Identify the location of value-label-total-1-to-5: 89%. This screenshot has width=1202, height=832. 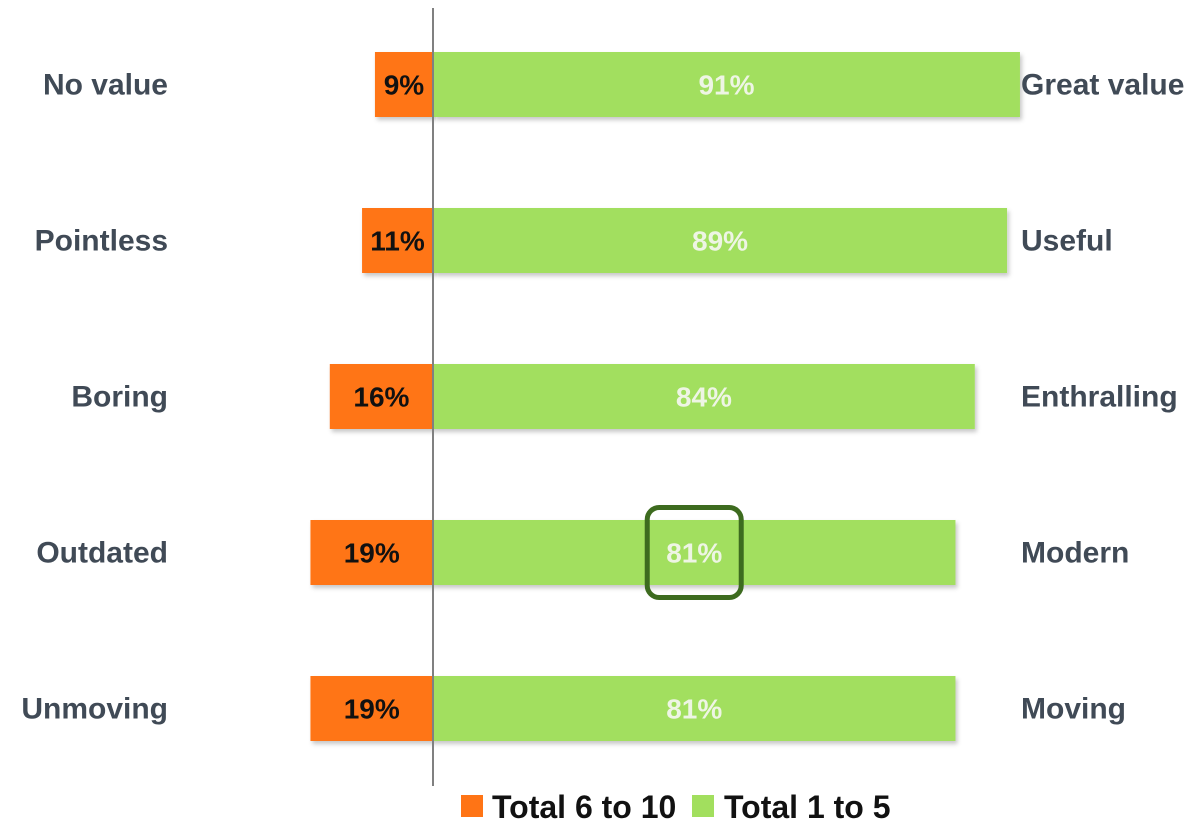
(720, 241).